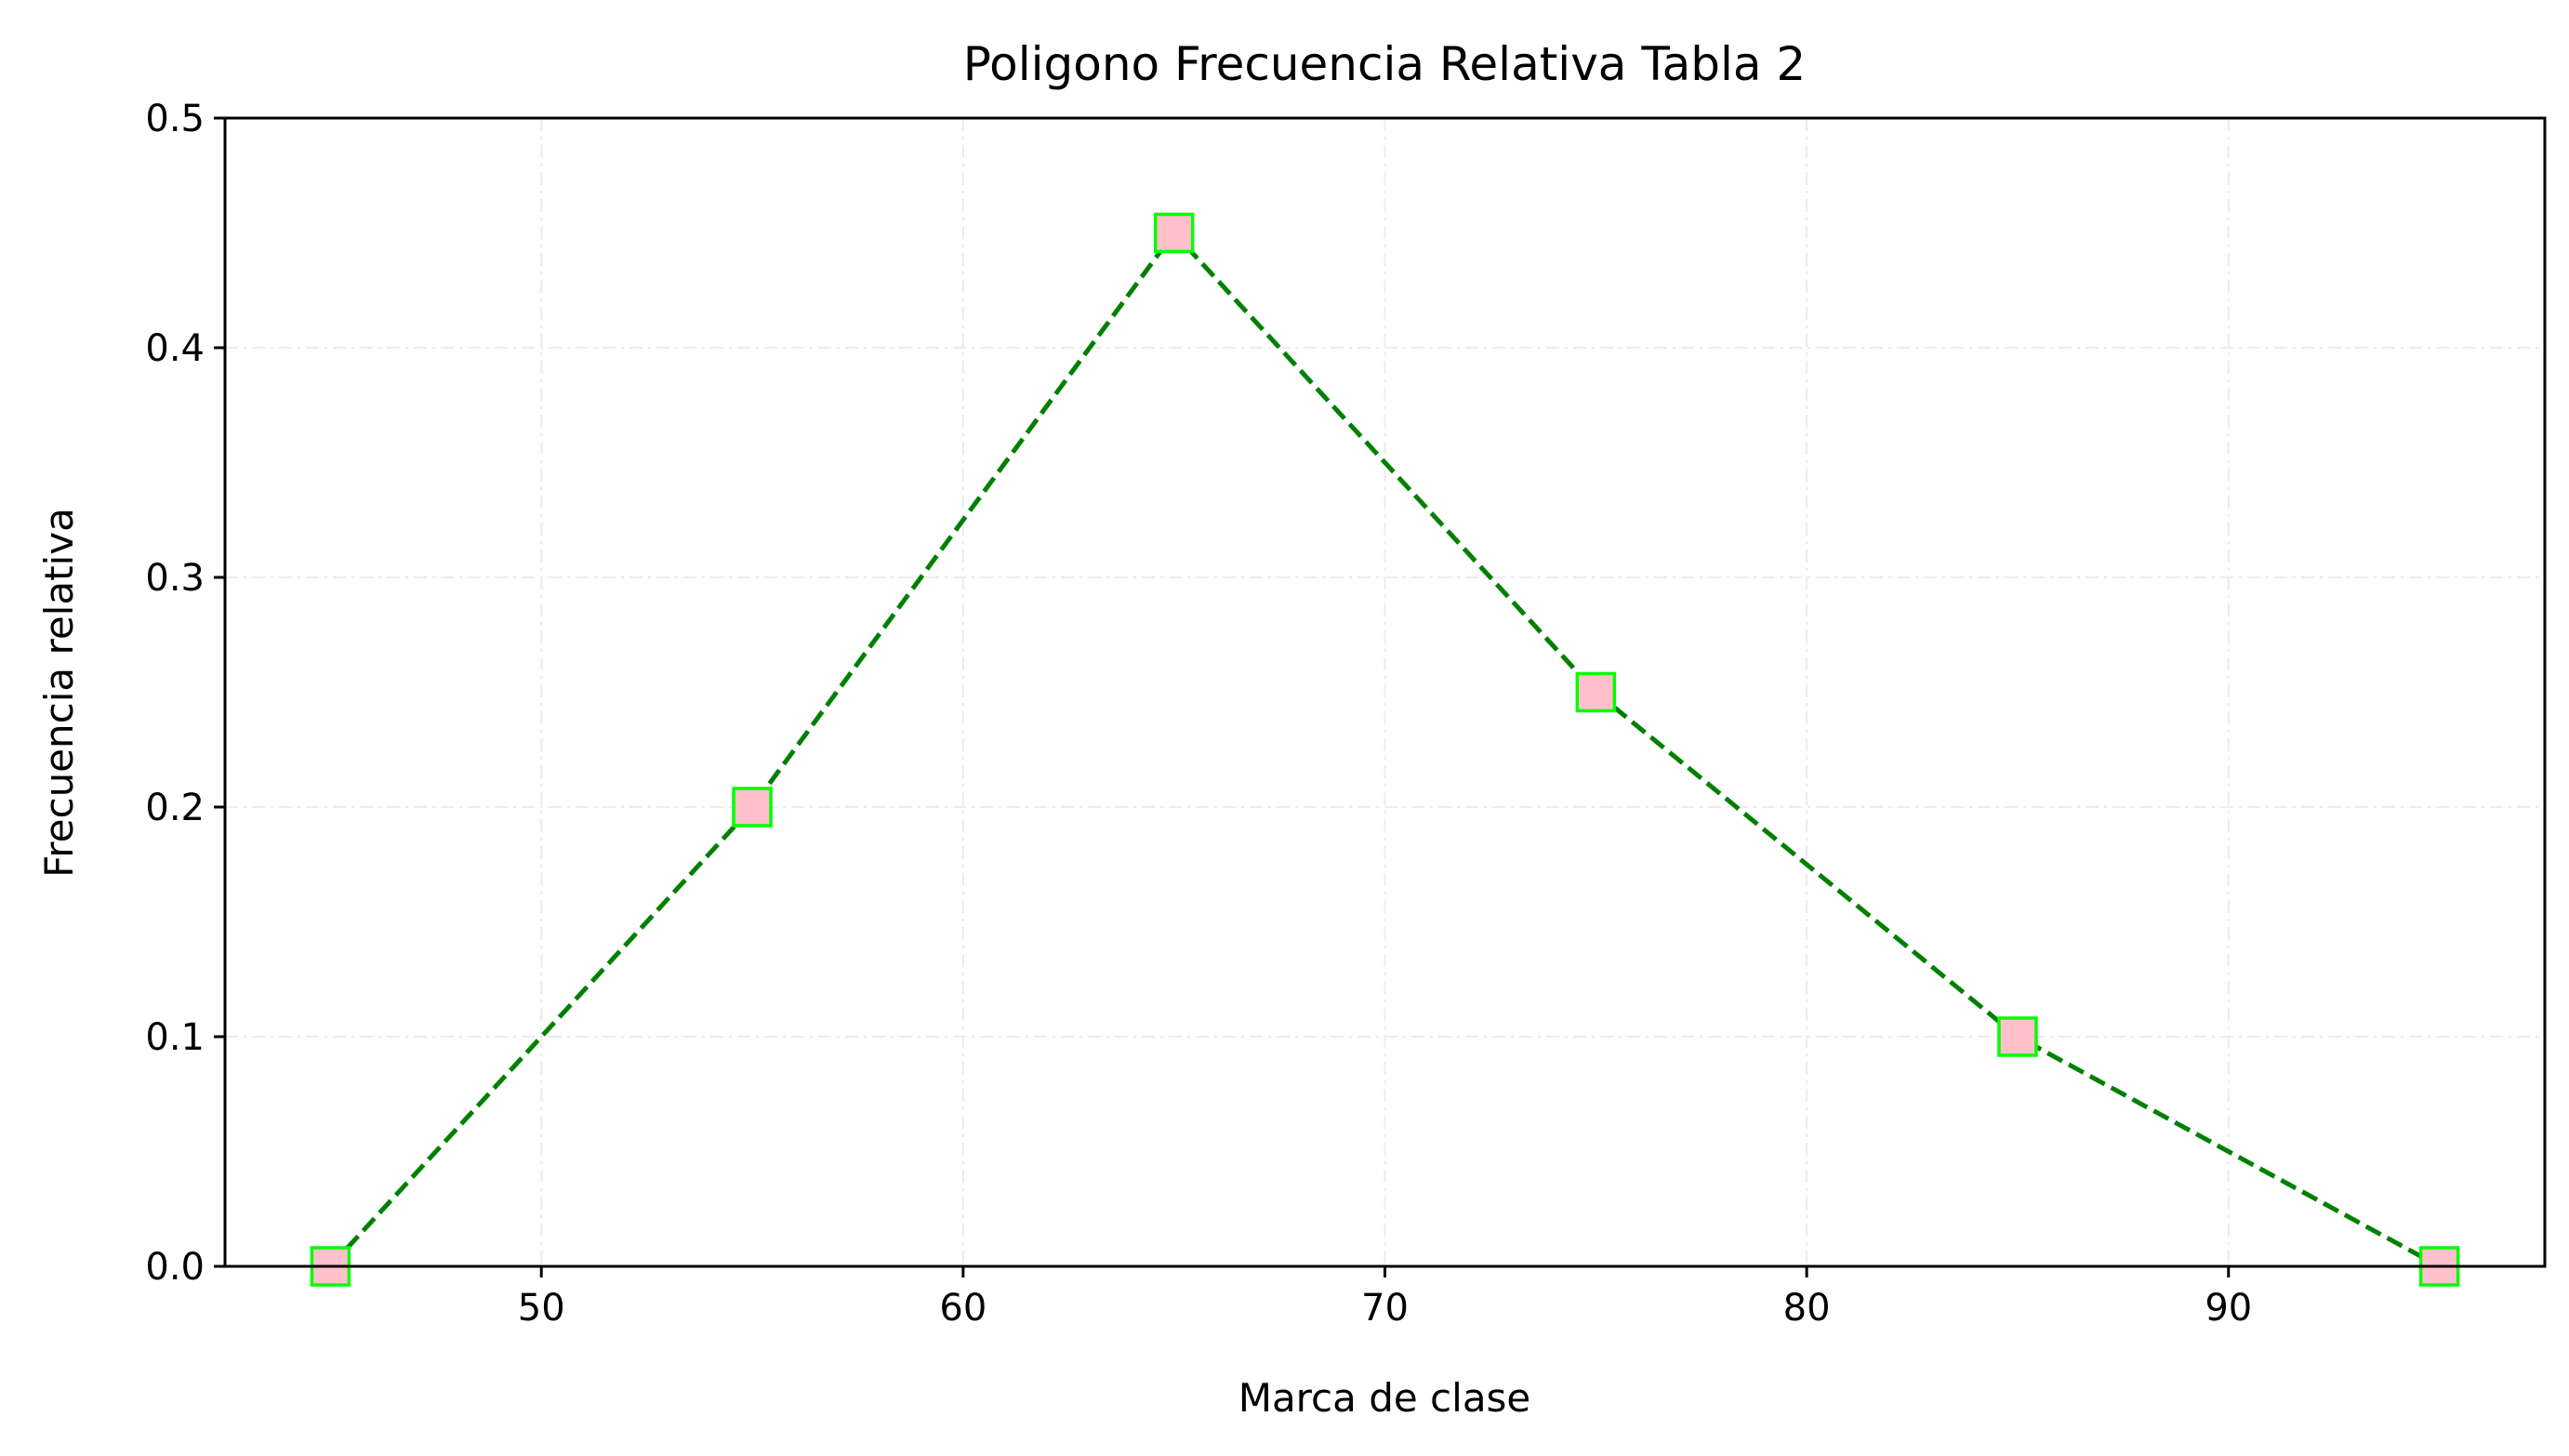 The height and width of the screenshot is (1456, 2569). I want to click on y-tick-label: 0.5, so click(175, 119).